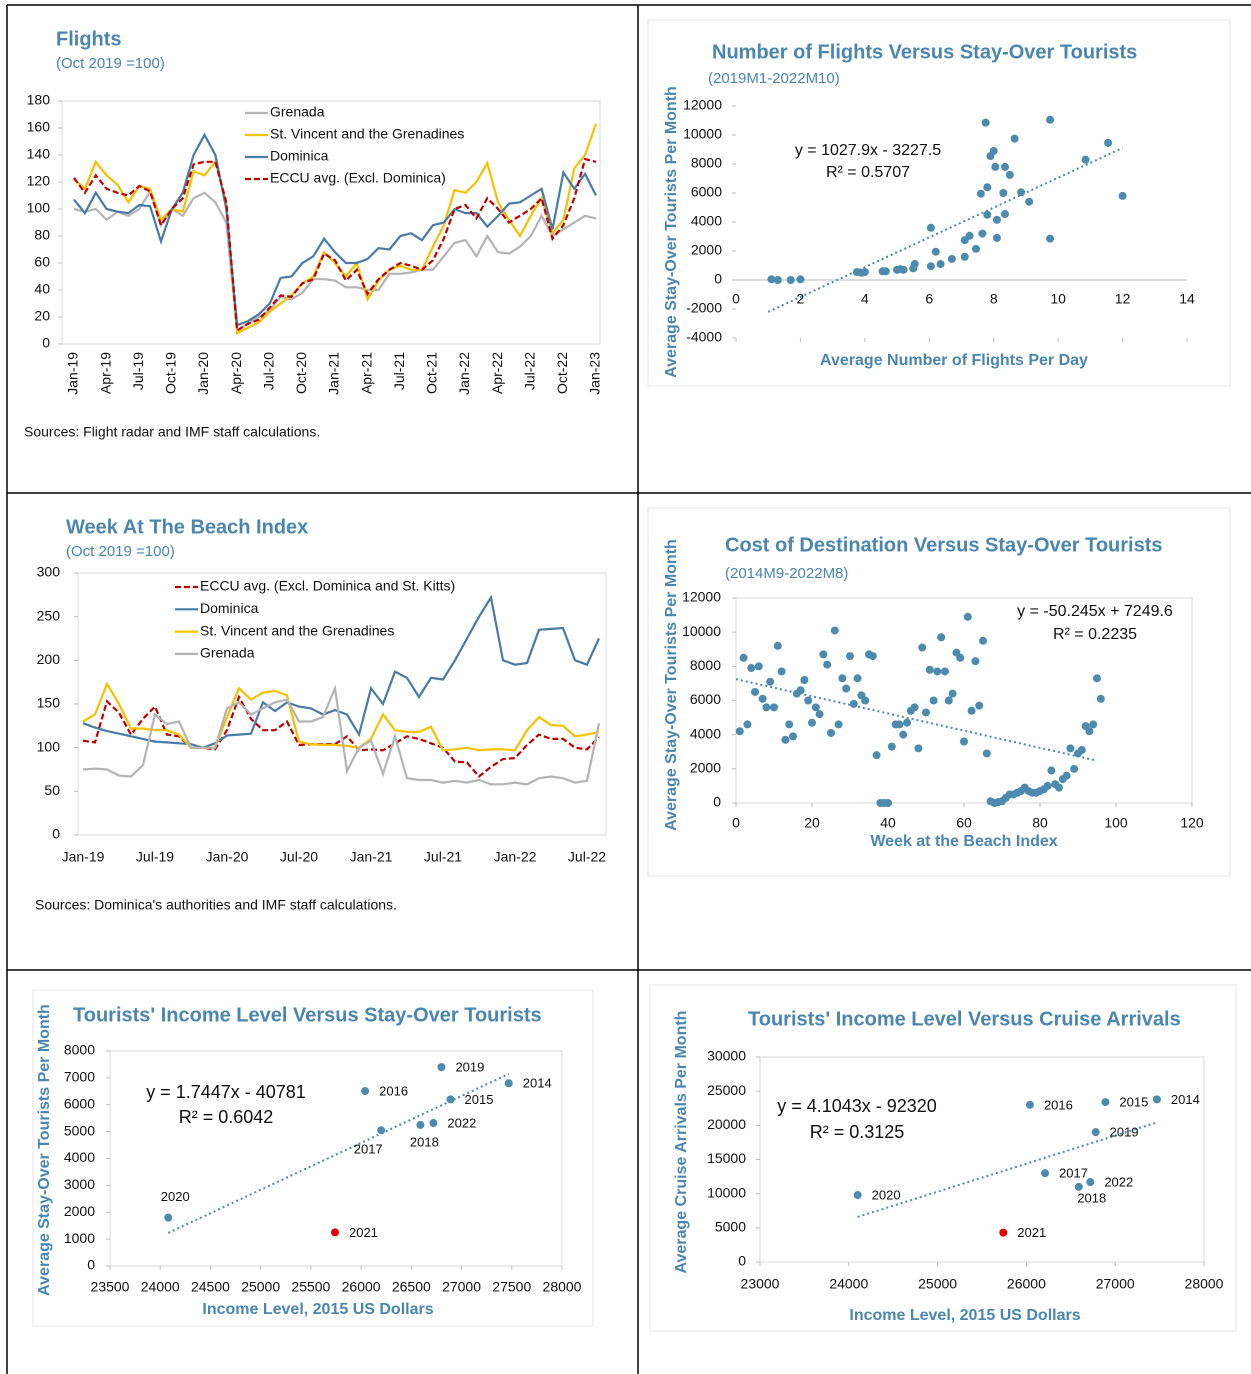 This screenshot has width=1251, height=1374. Describe the element at coordinates (704, 337) in the screenshot. I see `y-tick-label: -4000` at that location.